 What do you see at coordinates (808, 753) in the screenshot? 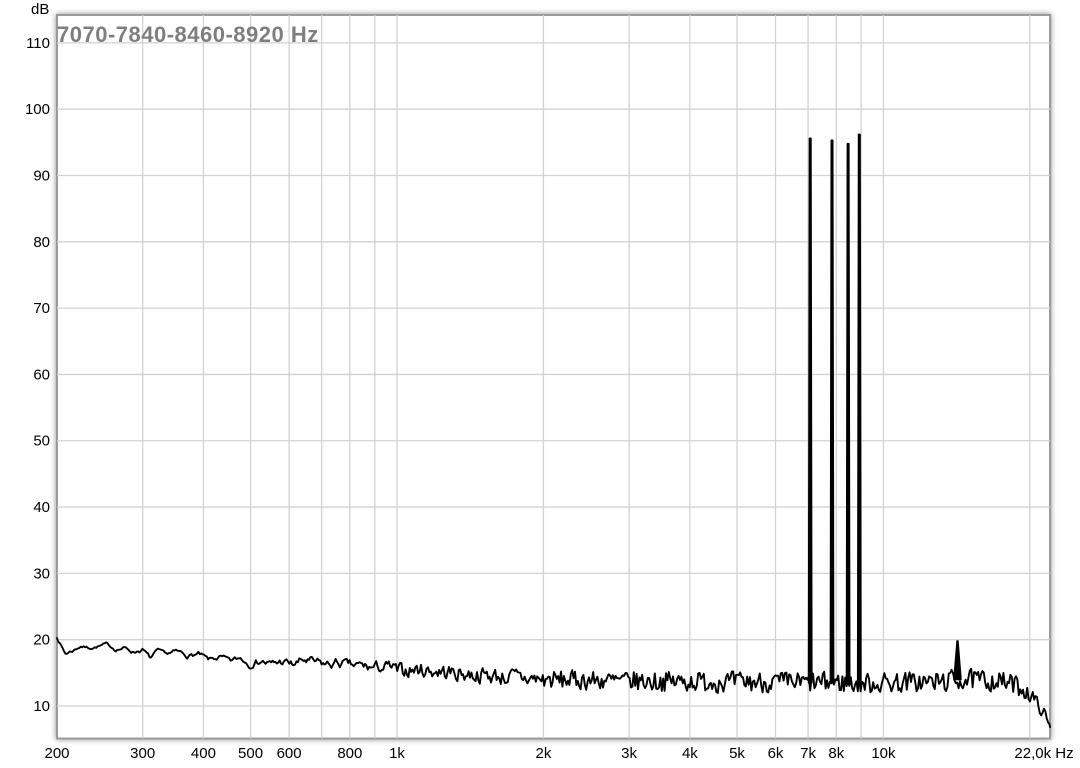
I see `x-tick-label: 7k` at bounding box center [808, 753].